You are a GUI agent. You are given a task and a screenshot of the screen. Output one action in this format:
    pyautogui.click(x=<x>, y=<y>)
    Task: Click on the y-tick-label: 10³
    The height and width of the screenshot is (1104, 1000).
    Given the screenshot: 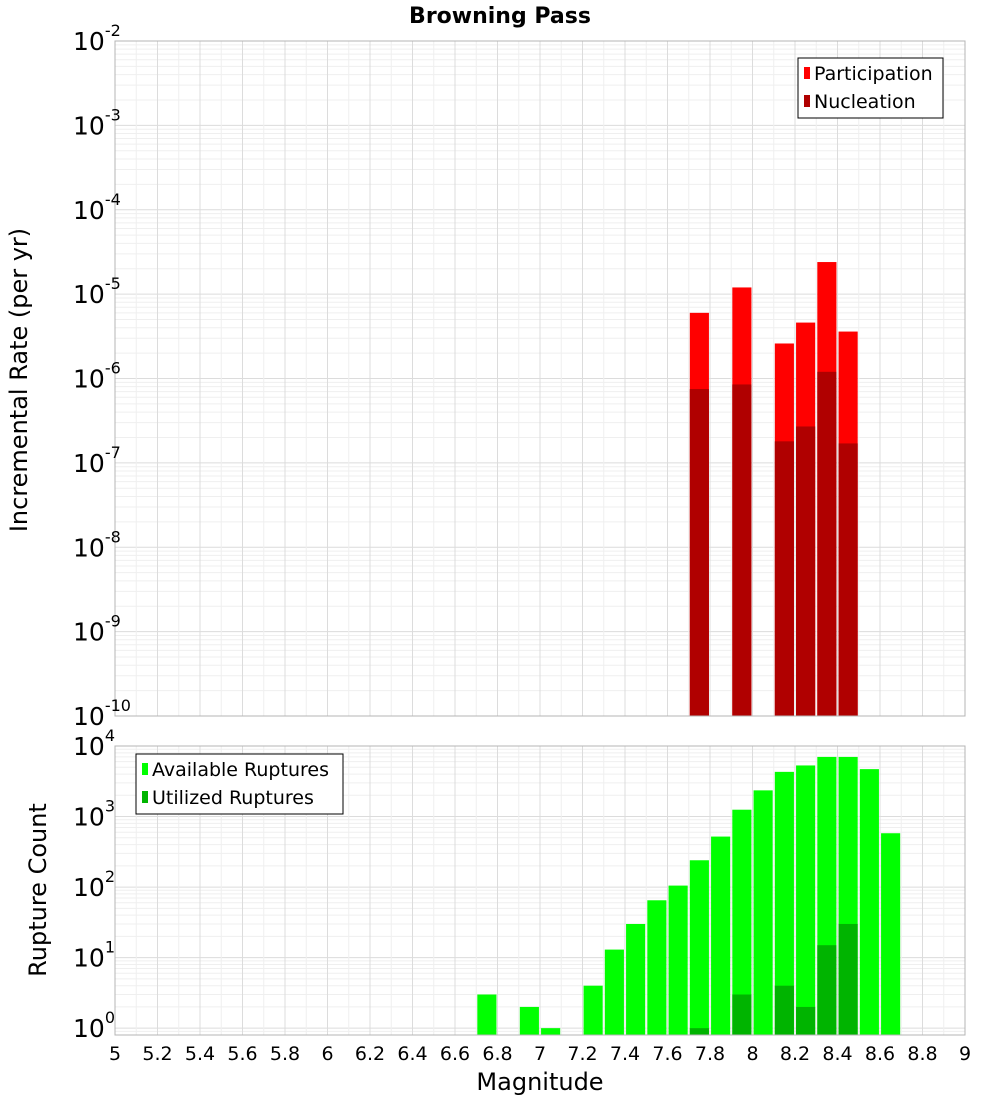 What is the action you would take?
    pyautogui.click(x=94, y=814)
    